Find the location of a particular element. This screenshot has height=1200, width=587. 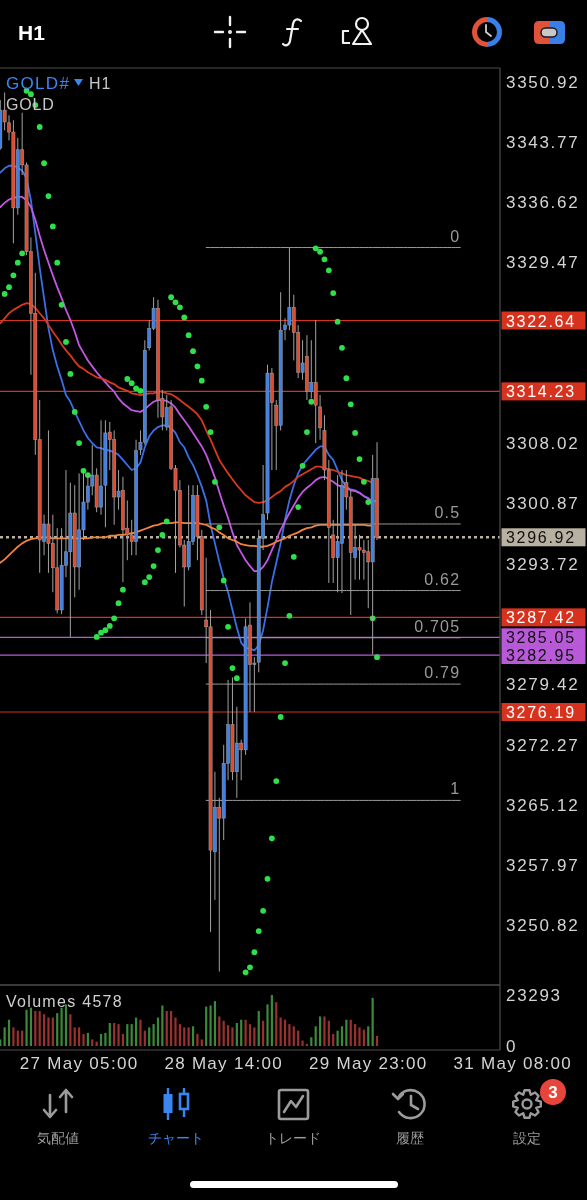

y-tick-label: 3336.62 is located at coordinates (543, 203).